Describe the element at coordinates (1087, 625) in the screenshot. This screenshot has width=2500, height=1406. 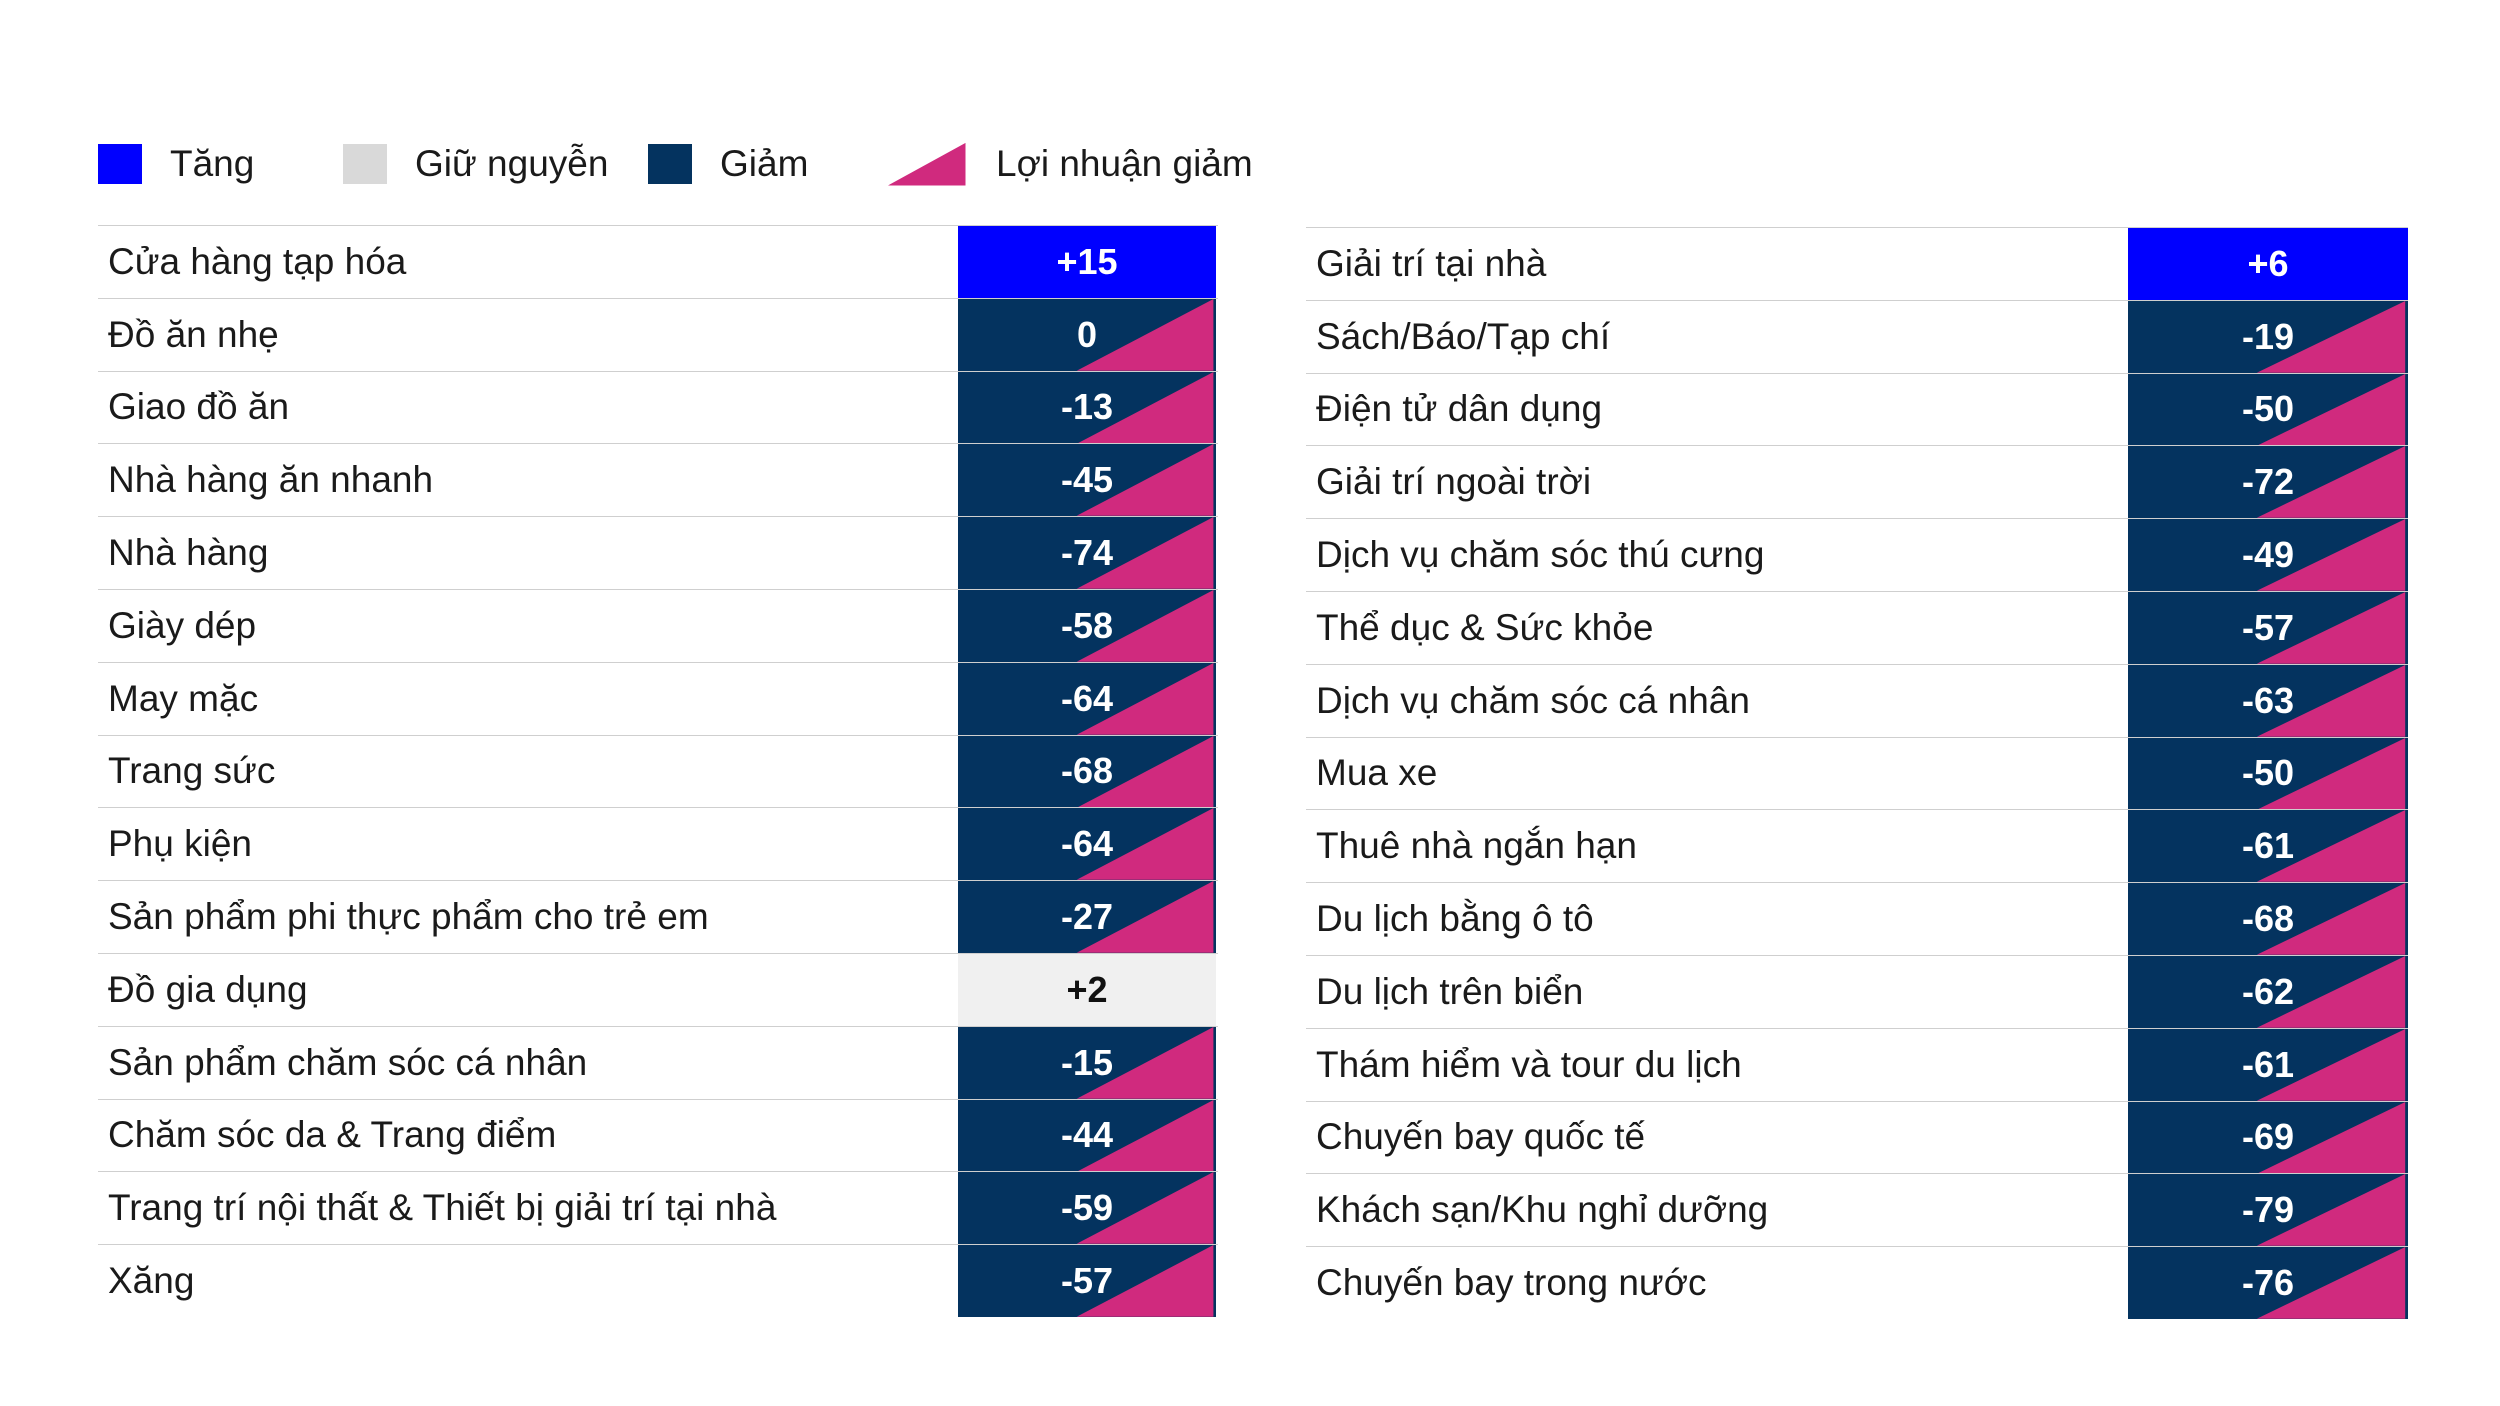
I see `value-label: -58` at that location.